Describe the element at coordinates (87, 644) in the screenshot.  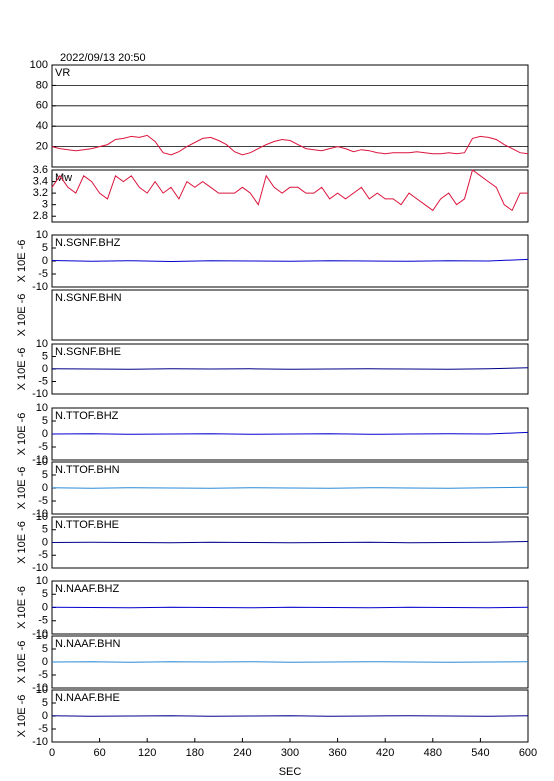
I see `panel-label: N.NAAF.BHN` at that location.